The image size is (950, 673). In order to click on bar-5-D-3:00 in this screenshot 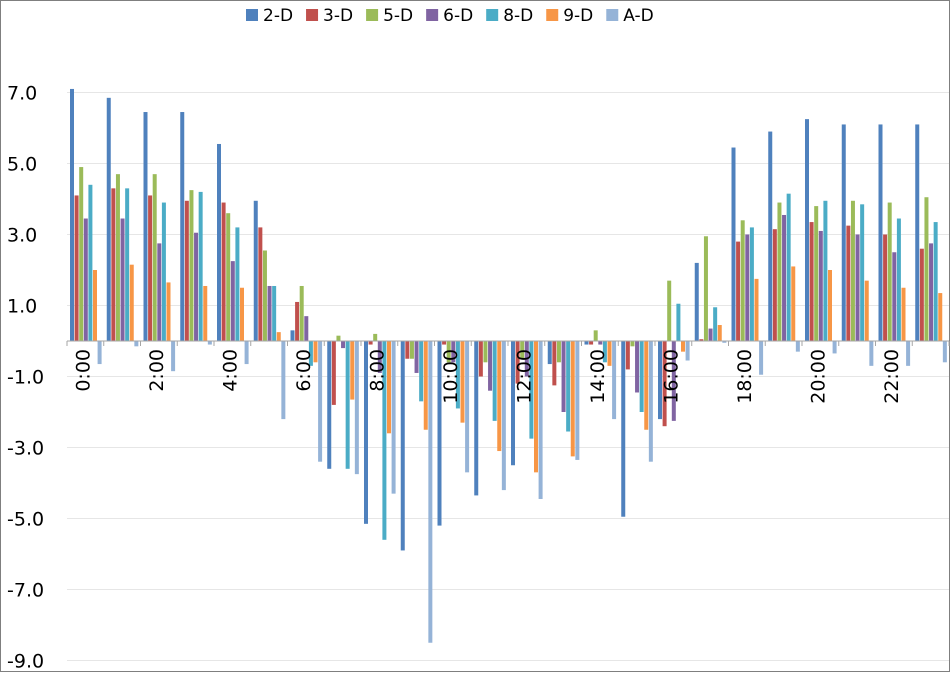, I will do `click(191, 266)`.